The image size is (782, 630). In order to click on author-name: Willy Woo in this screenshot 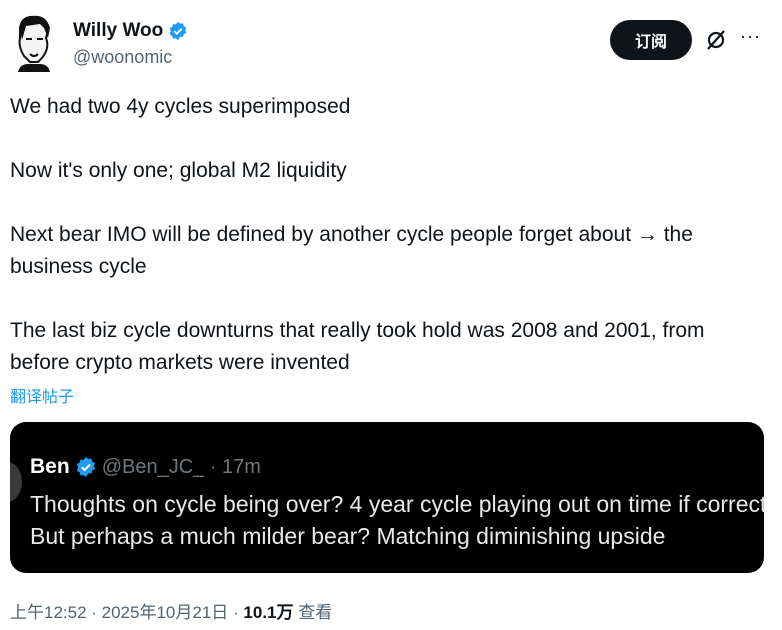, I will do `click(130, 31)`.